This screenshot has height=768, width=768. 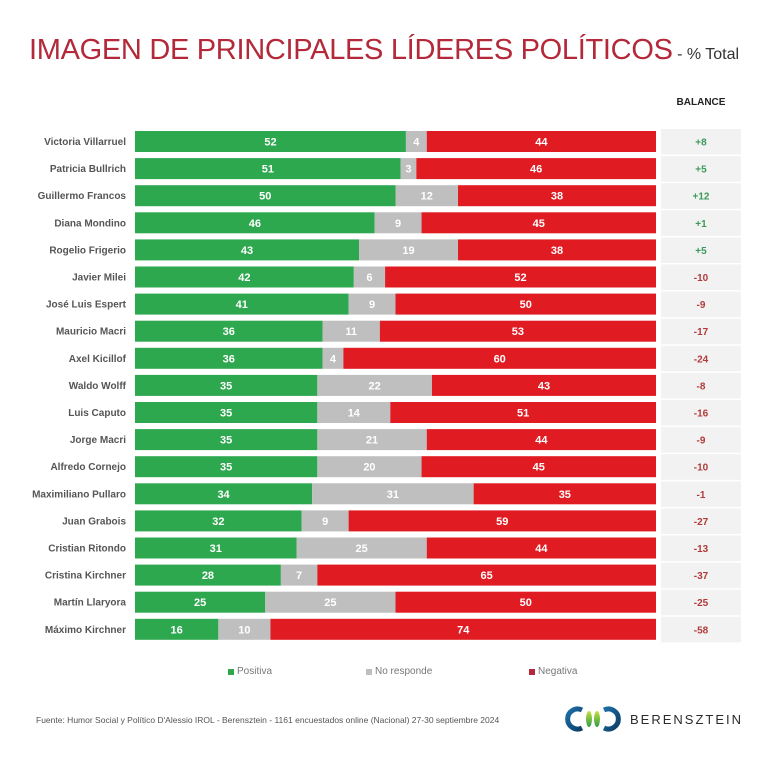 What do you see at coordinates (223, 495) in the screenshot?
I see `data-label-positiva: 34` at bounding box center [223, 495].